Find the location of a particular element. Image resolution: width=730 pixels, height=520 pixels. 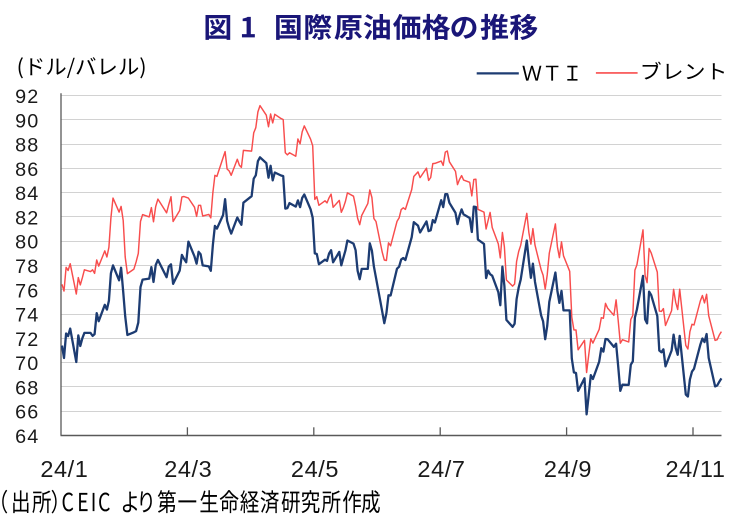

svg-text: 86 is located at coordinates (27, 170).